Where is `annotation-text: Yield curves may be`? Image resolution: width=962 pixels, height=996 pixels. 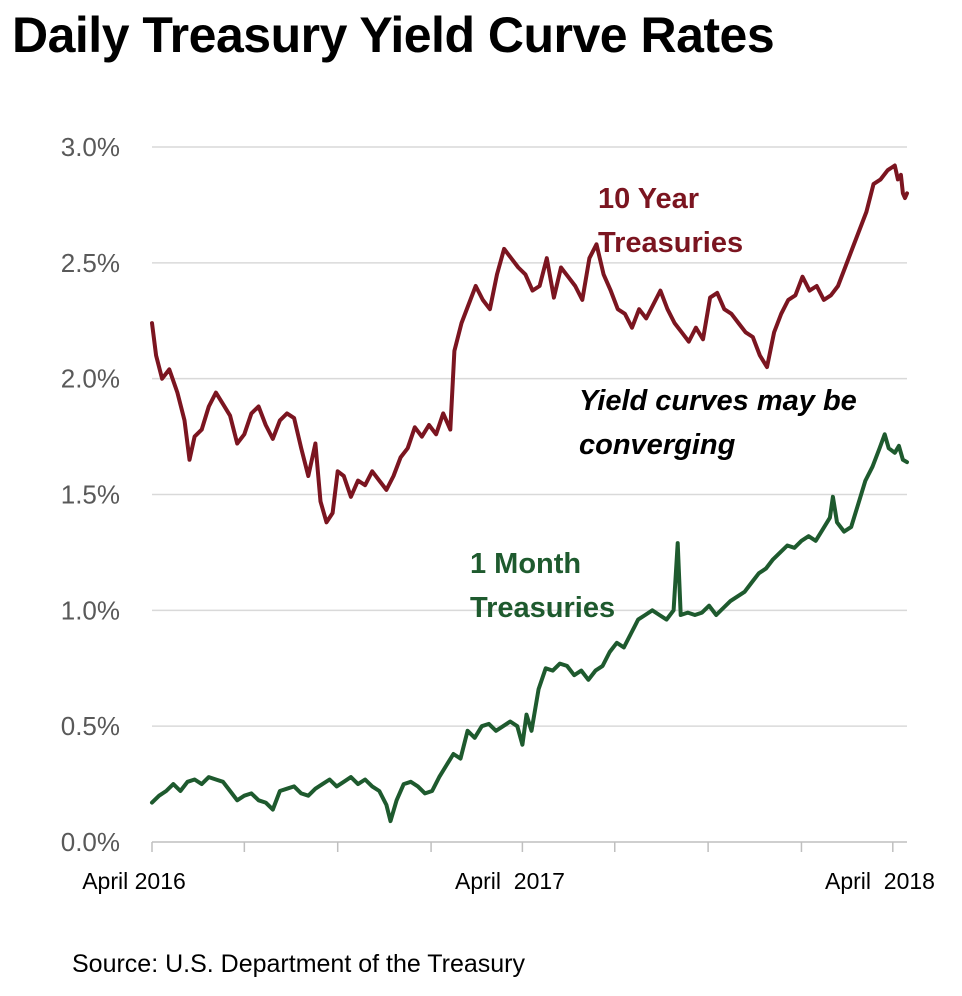
annotation-text: Yield curves may be is located at coordinates (718, 401).